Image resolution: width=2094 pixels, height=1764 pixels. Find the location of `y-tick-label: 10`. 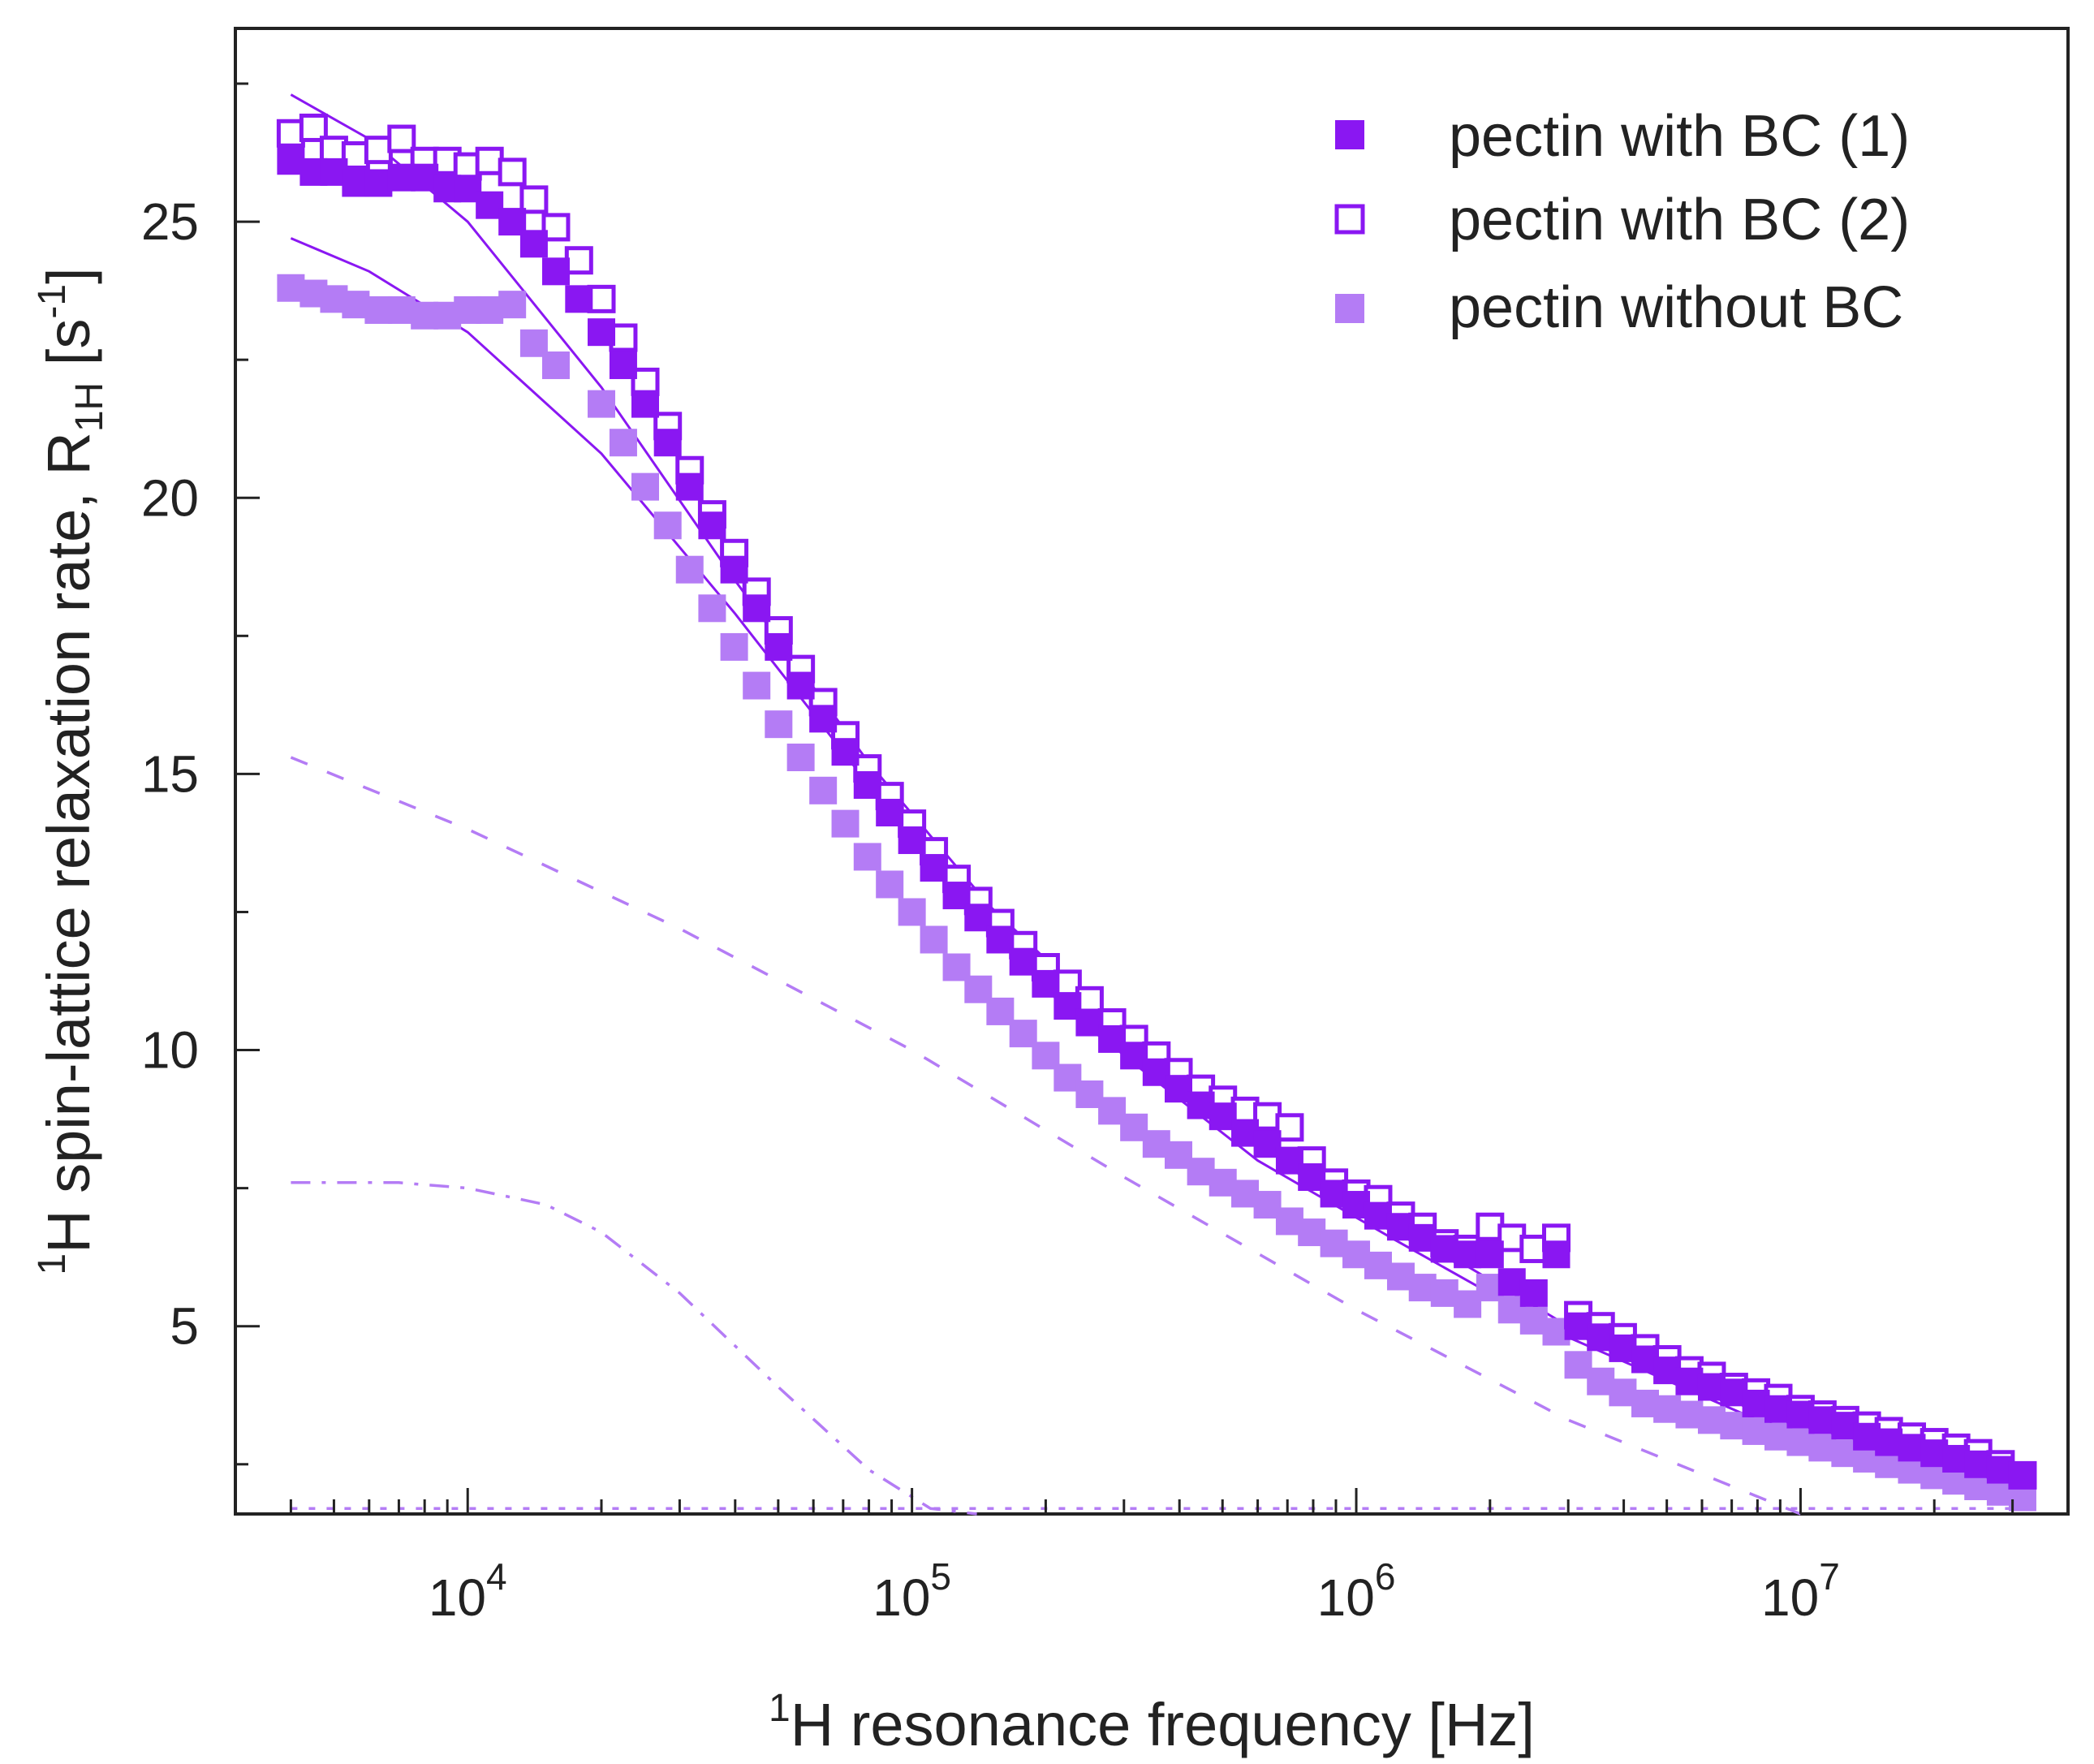

y-tick-label: 10 is located at coordinates (170, 1050).